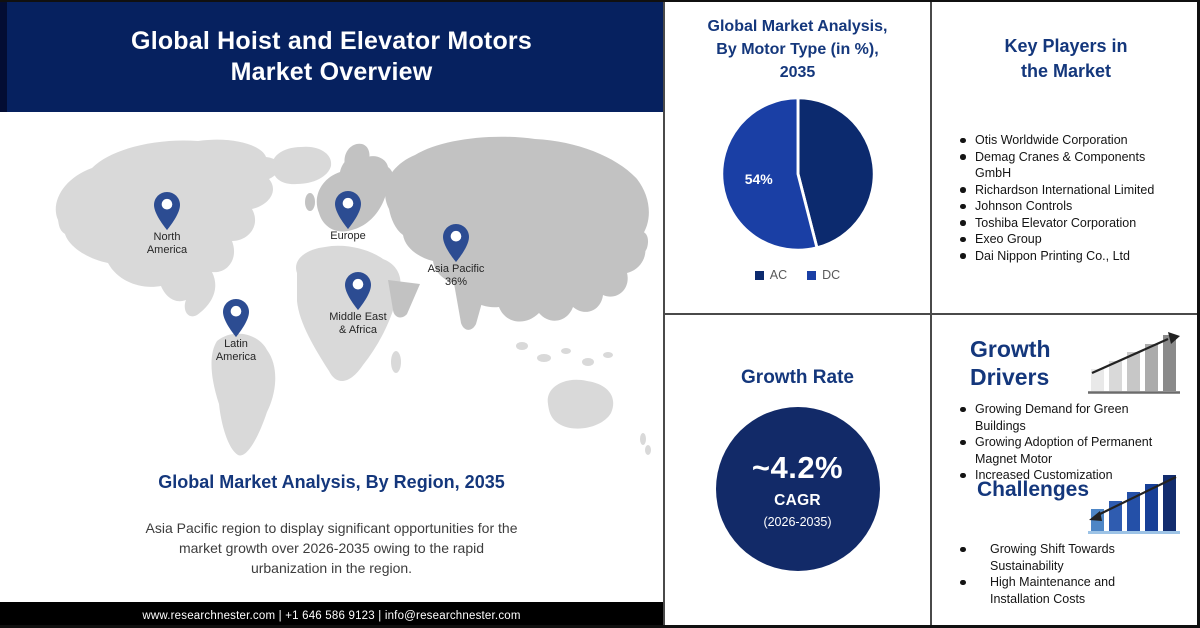 The image size is (1200, 628). Describe the element at coordinates (1059, 557) in the screenshot. I see `list-item: Growing Shift Towards Sustainability` at that location.